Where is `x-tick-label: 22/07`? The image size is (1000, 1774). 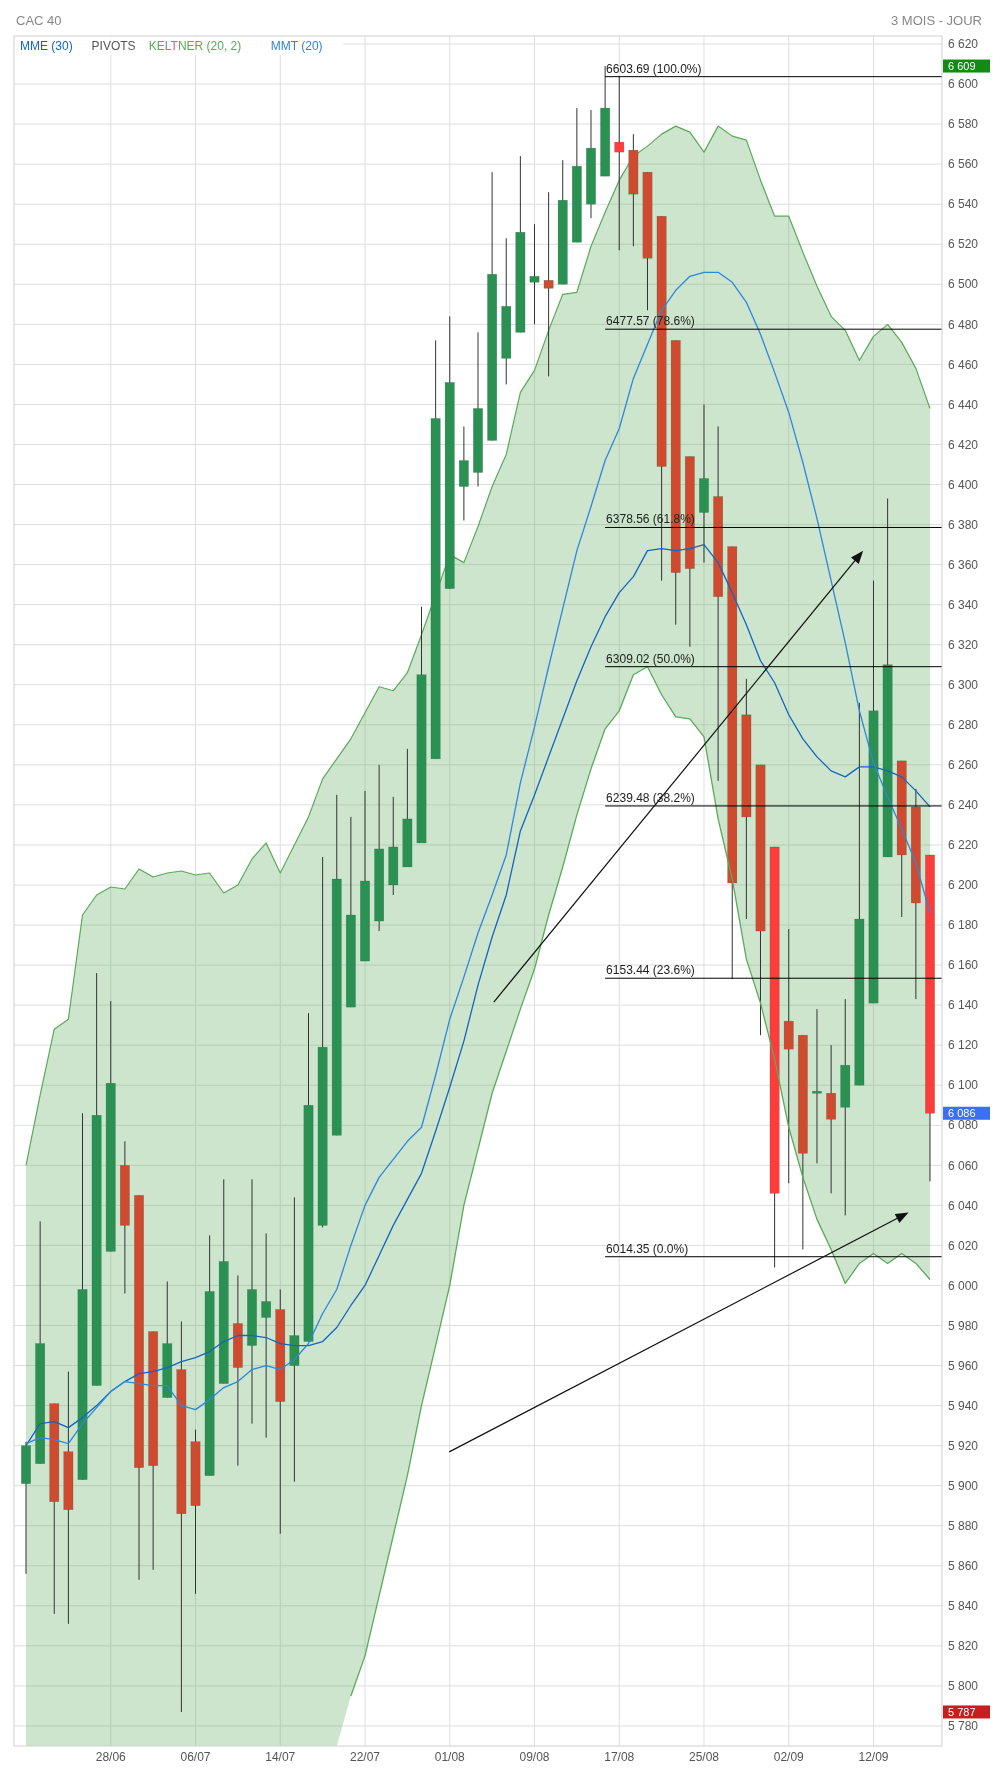
x-tick-label: 22/07 is located at coordinates (365, 1757).